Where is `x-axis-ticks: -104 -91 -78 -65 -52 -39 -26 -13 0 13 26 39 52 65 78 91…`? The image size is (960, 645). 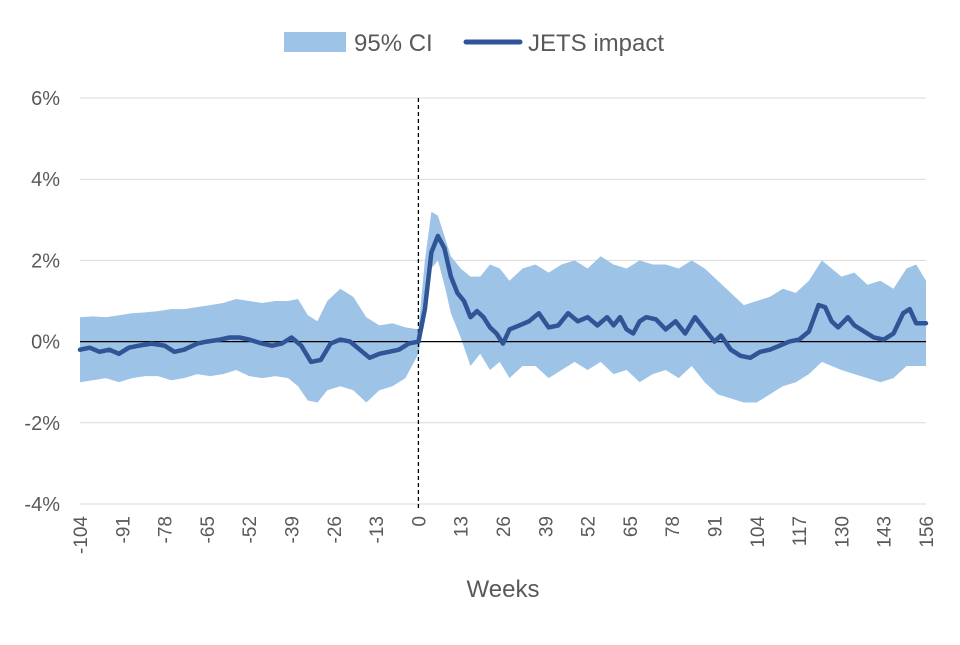
x-axis-ticks: -104 -91 -78 -65 -52 -39 -26 -13 0 13 26 39 52 65 78 91… is located at coordinates (504, 535).